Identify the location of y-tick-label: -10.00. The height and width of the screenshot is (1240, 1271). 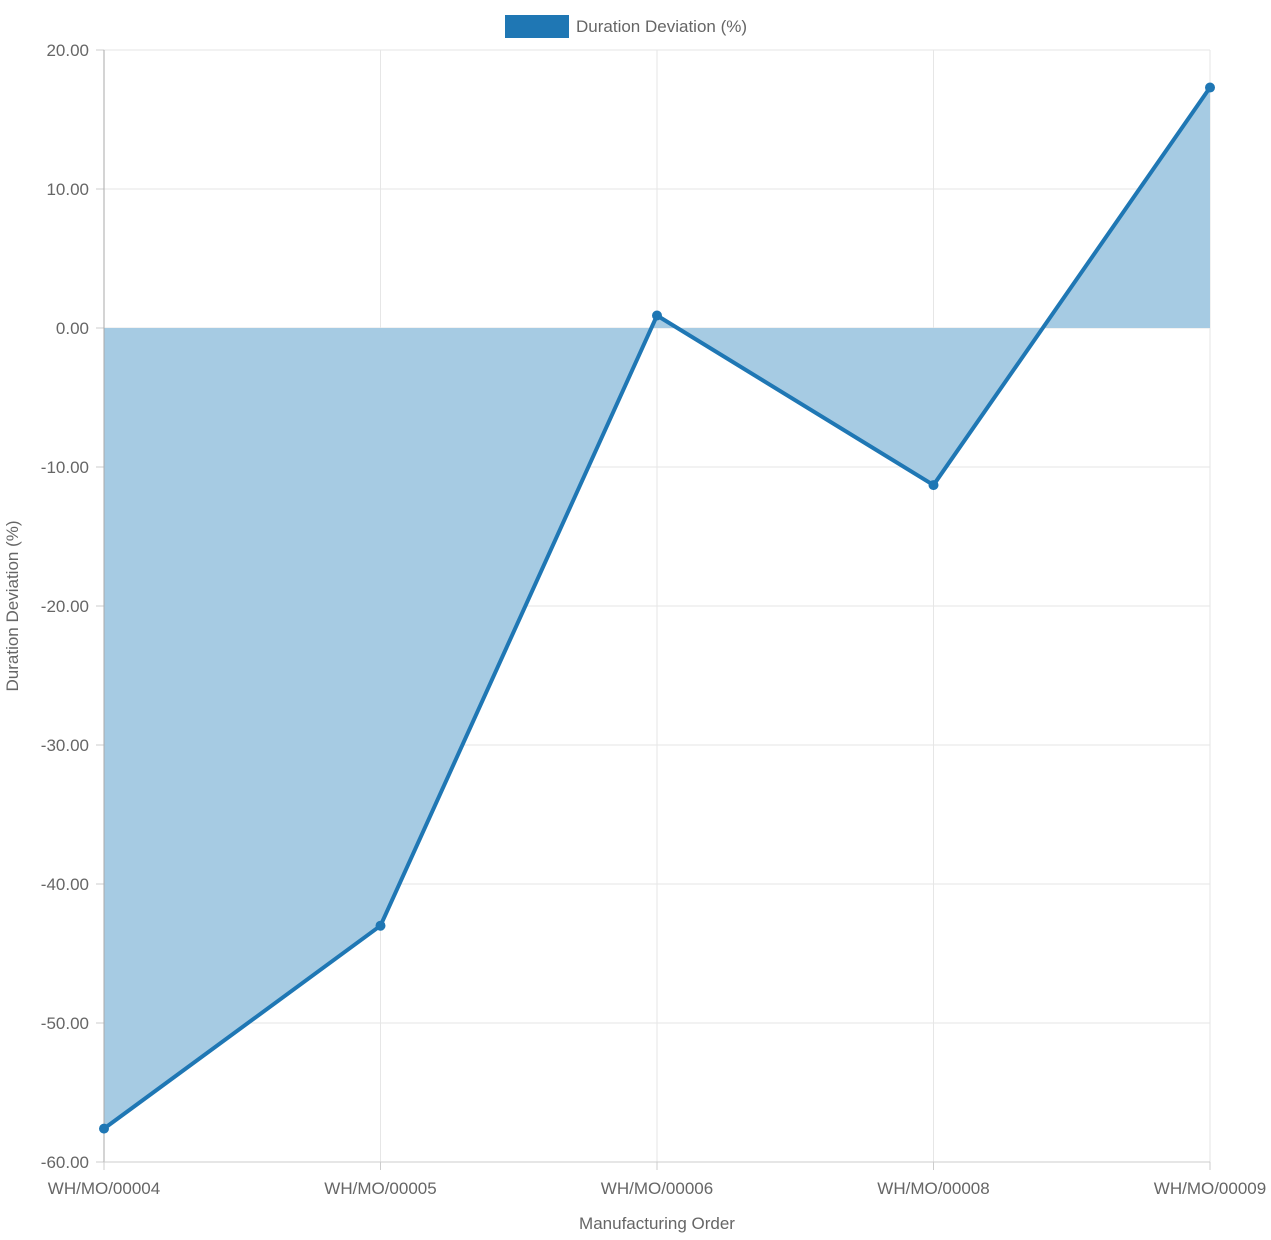
(65, 467).